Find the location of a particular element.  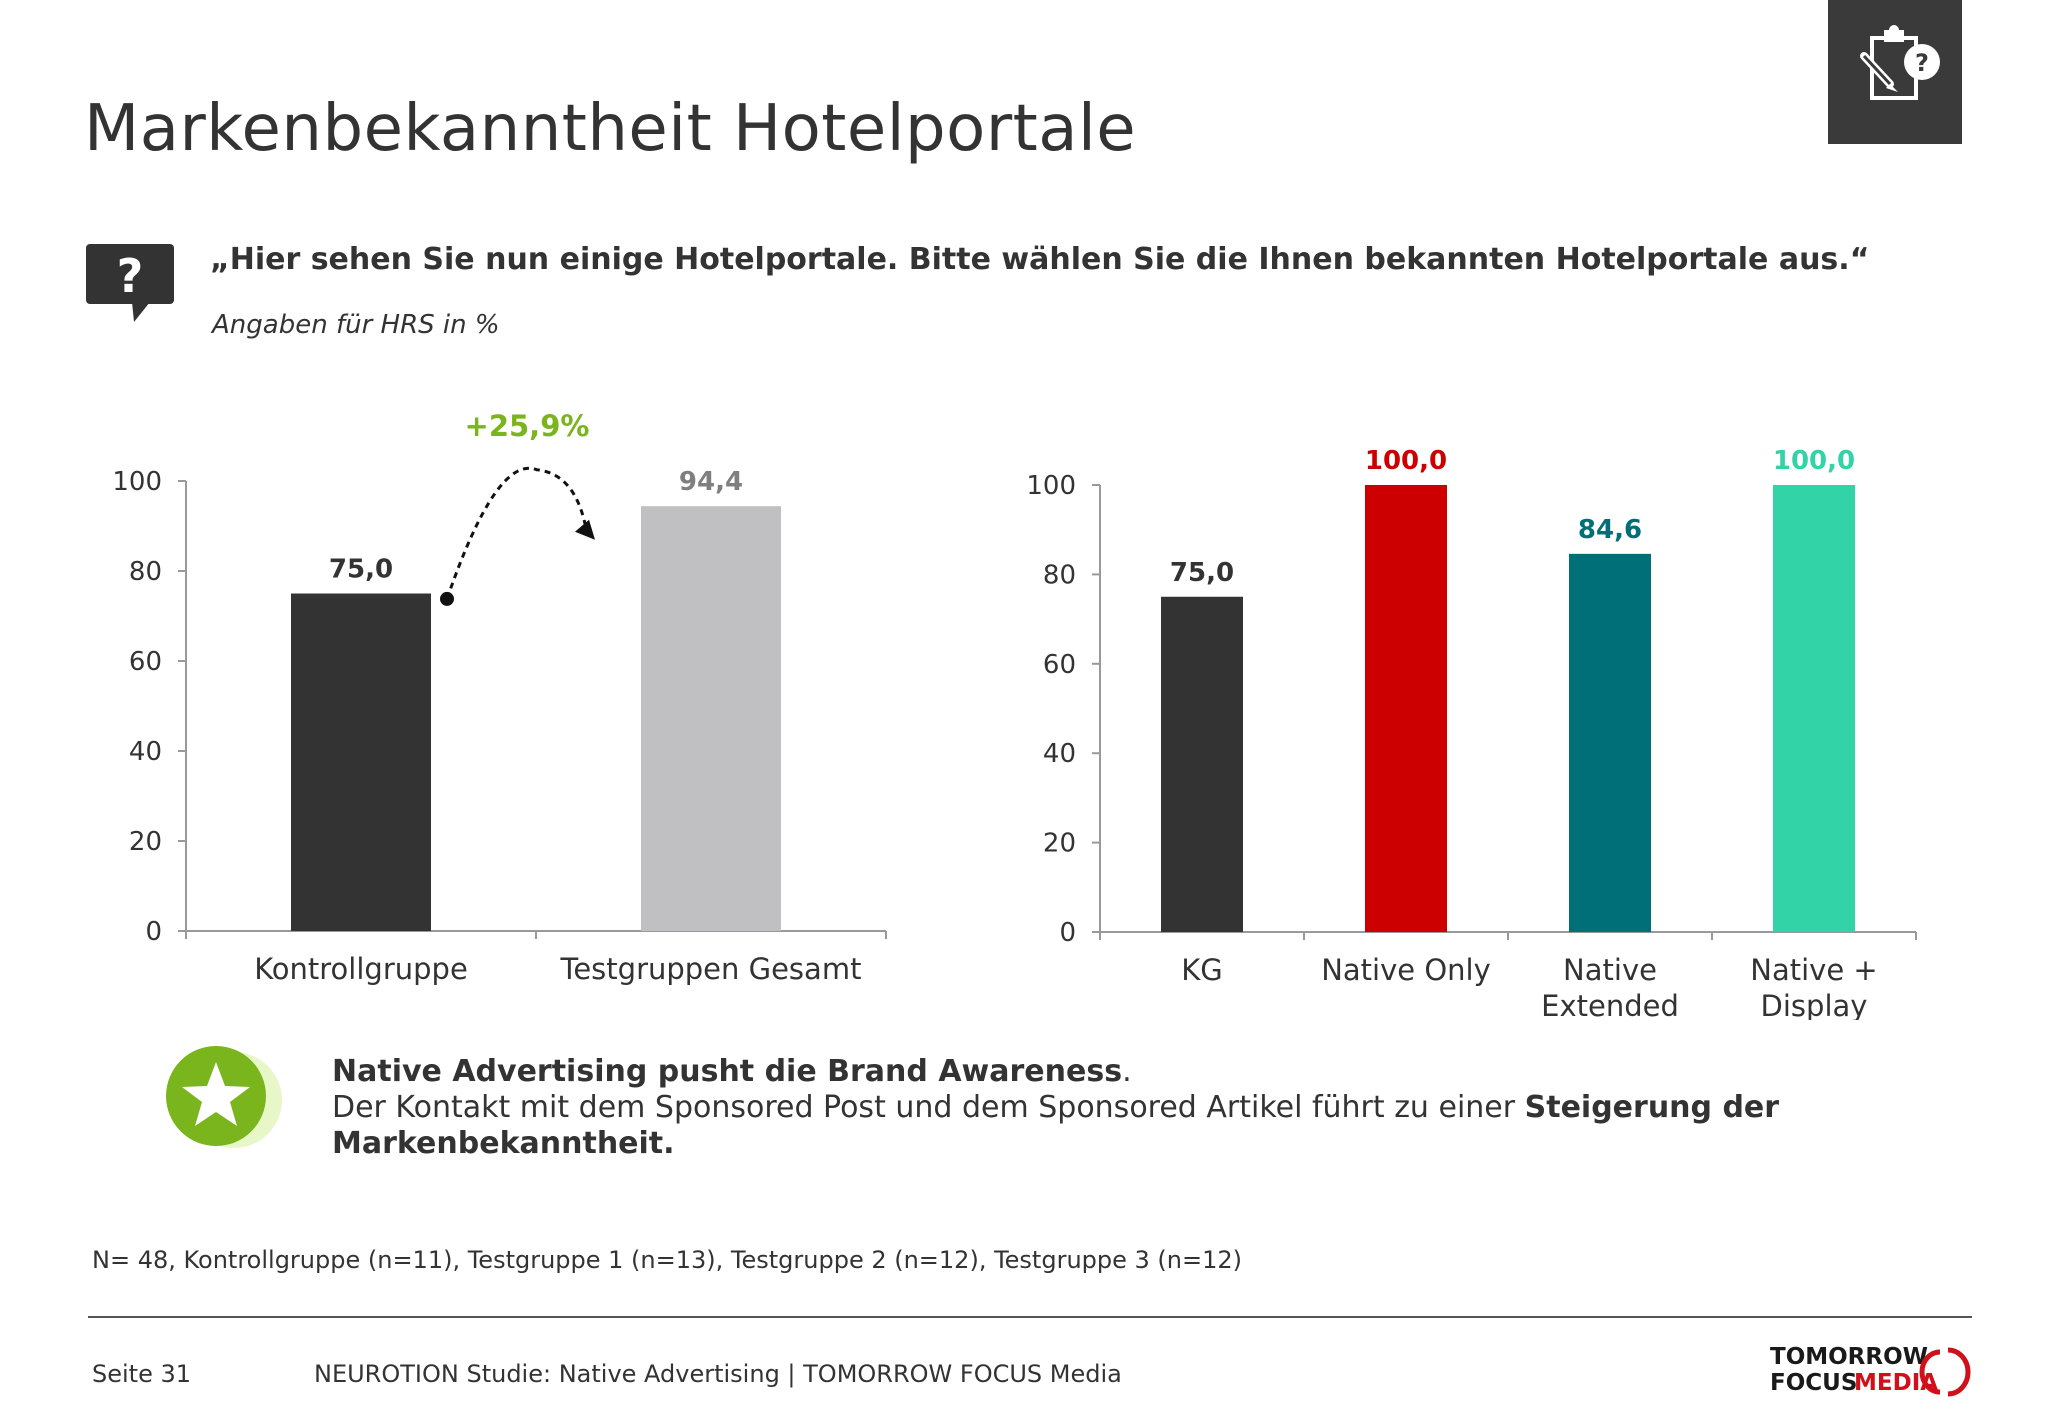

clipboard-question-icon: ? is located at coordinates (1900, 62).